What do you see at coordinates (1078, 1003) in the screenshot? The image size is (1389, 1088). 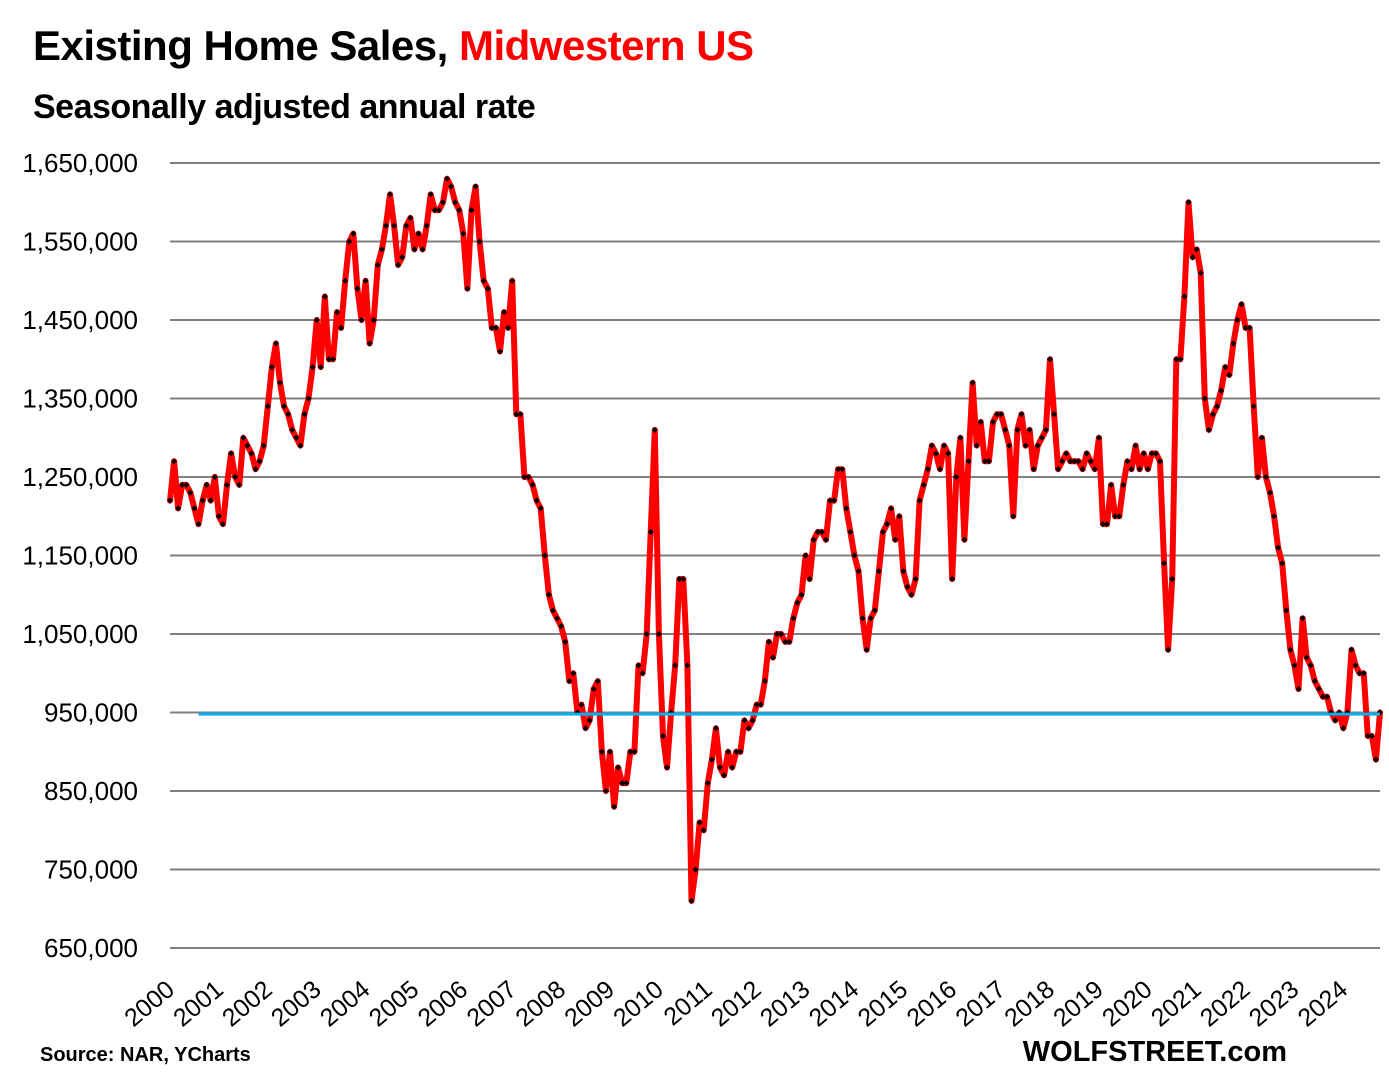 I see `x-tick-label: 2019` at bounding box center [1078, 1003].